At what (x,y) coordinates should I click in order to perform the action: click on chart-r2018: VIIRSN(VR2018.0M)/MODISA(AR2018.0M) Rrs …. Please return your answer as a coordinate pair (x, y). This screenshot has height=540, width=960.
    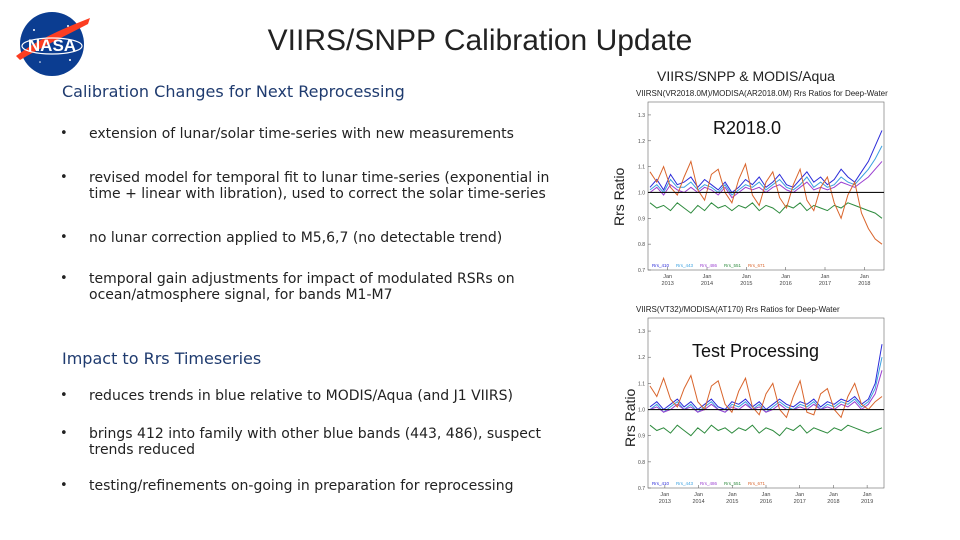
    Looking at the image, I should click on (762, 188).